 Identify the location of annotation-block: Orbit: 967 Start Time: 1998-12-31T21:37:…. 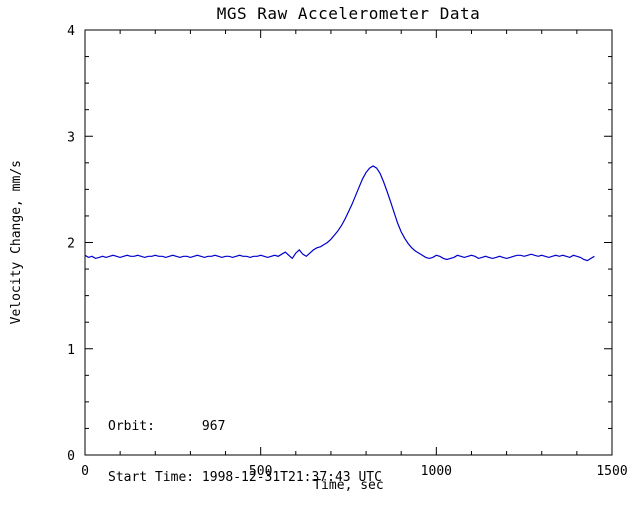
(245, 448).